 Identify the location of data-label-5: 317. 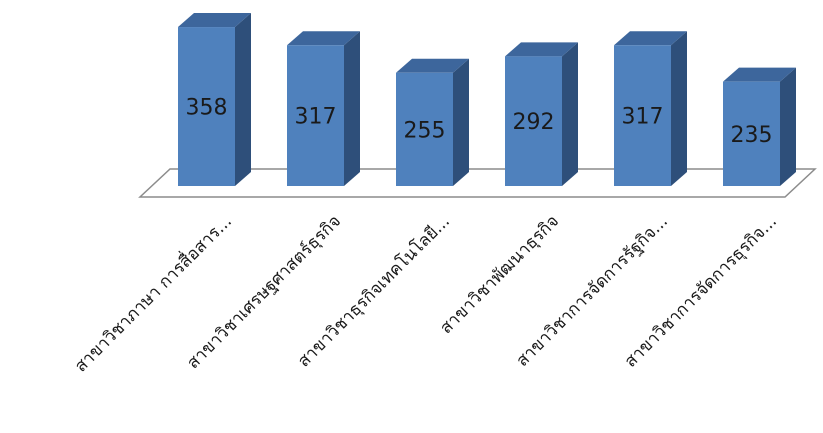
(643, 117).